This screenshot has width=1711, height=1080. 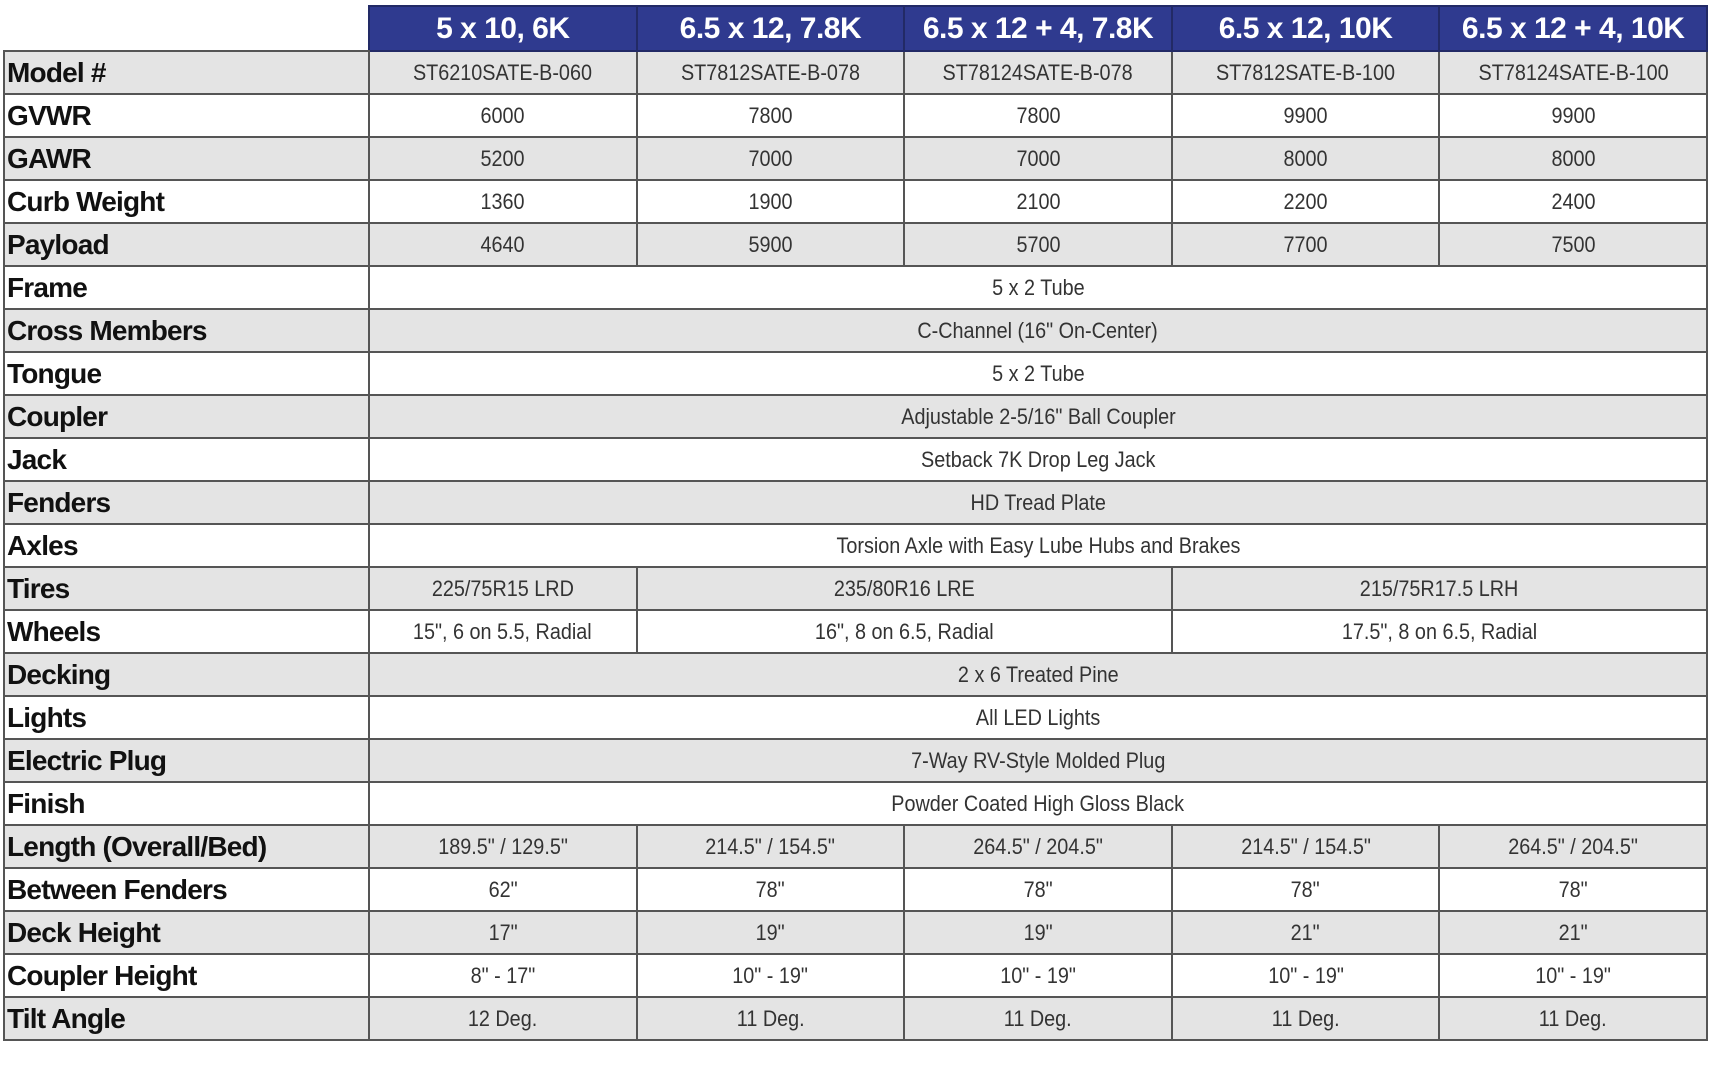 I want to click on row-label: GVWR, so click(x=186, y=115).